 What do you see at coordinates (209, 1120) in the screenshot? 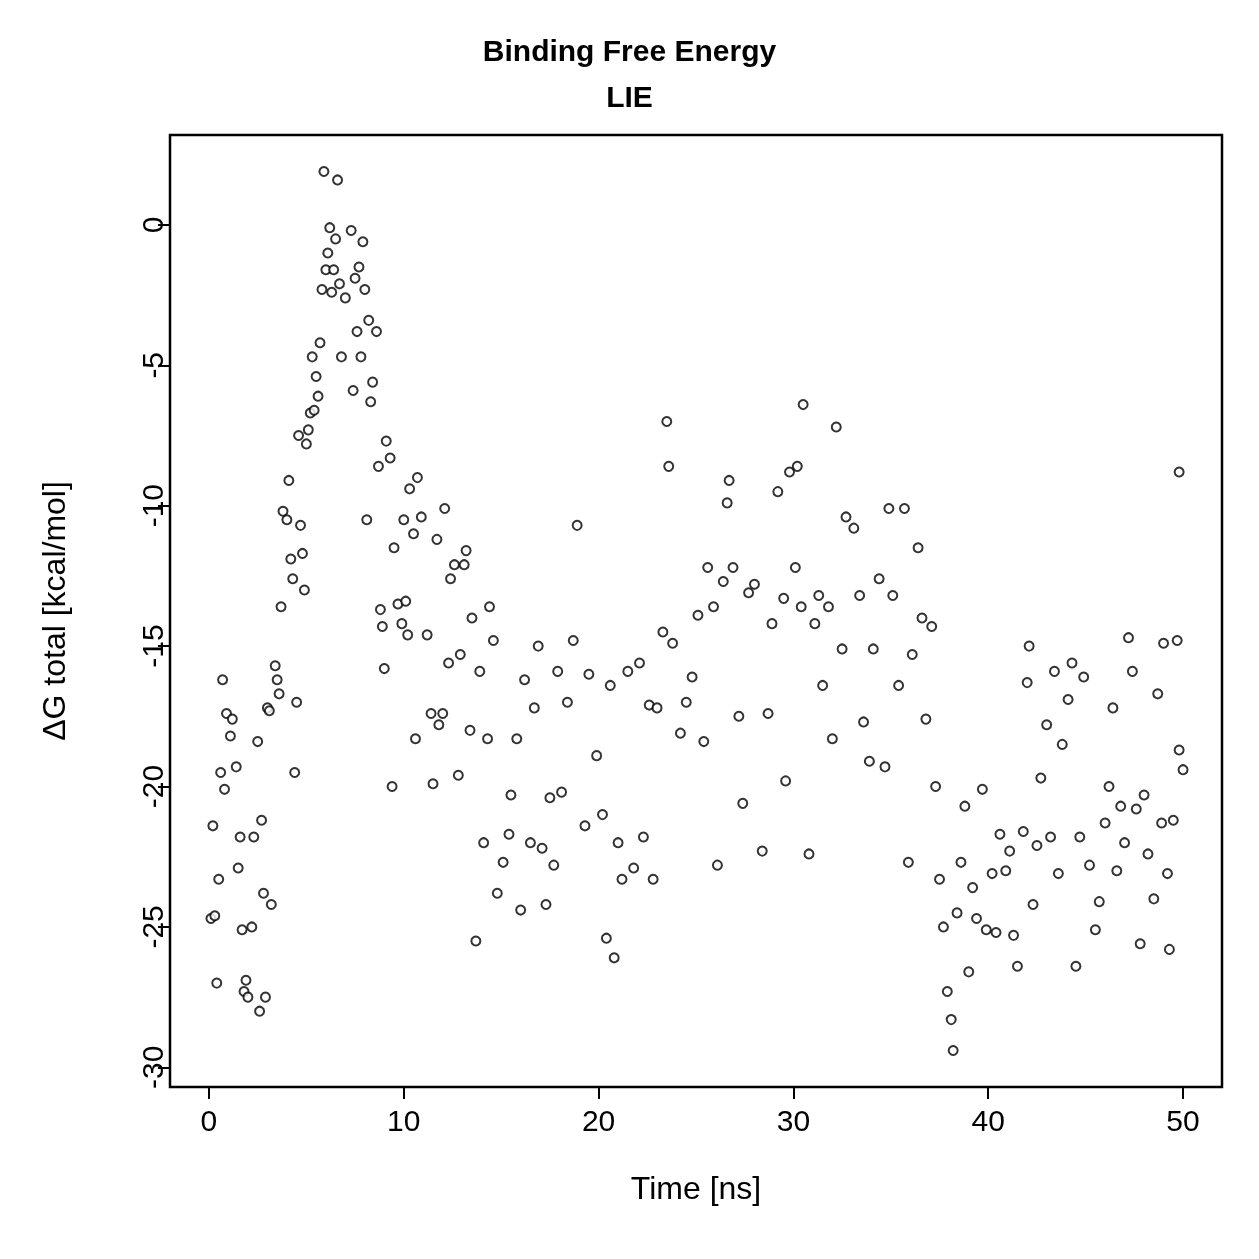
I see `x-tick-label: 0` at bounding box center [209, 1120].